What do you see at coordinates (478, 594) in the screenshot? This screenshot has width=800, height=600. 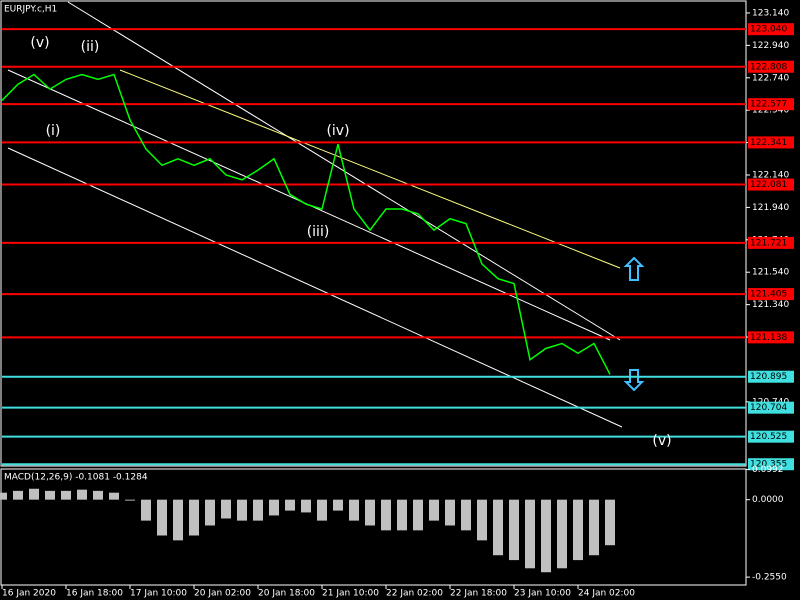 I see `x-tick-label: 22 Jan 18:00` at bounding box center [478, 594].